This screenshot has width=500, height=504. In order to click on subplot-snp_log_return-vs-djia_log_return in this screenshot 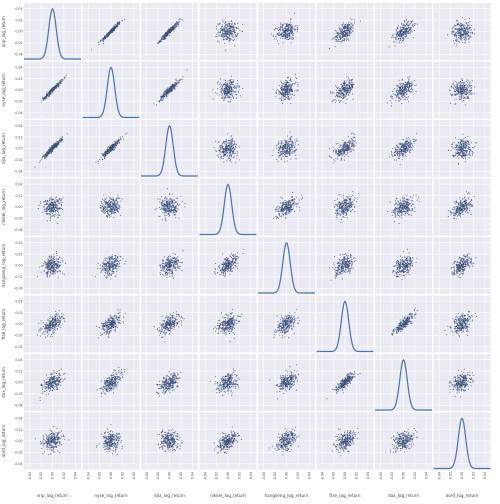, I will do `click(169, 31)`.